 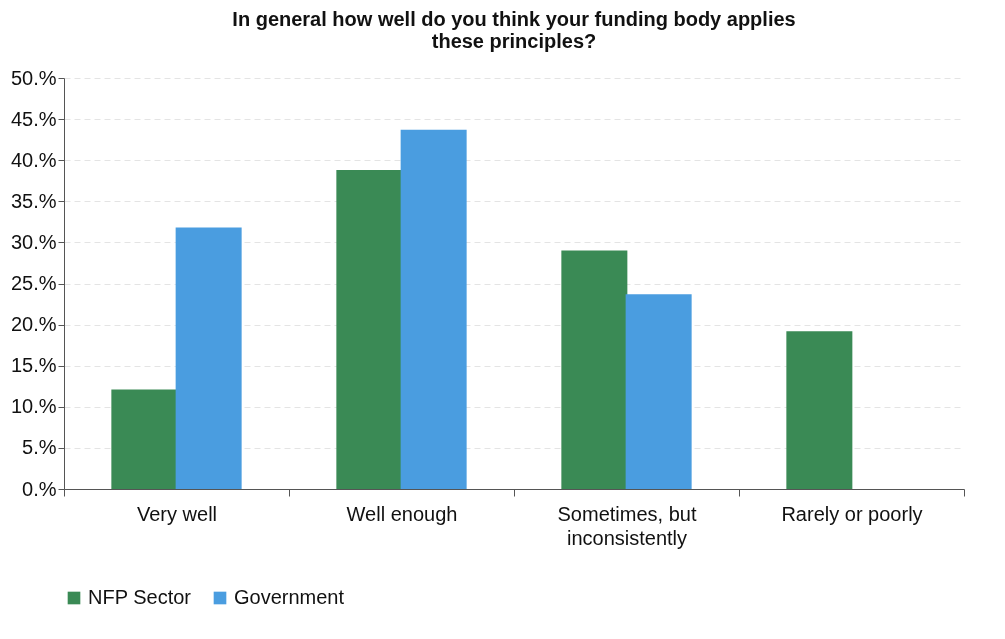 What do you see at coordinates (140, 597) in the screenshot?
I see `legend-label: NFP Sector` at bounding box center [140, 597].